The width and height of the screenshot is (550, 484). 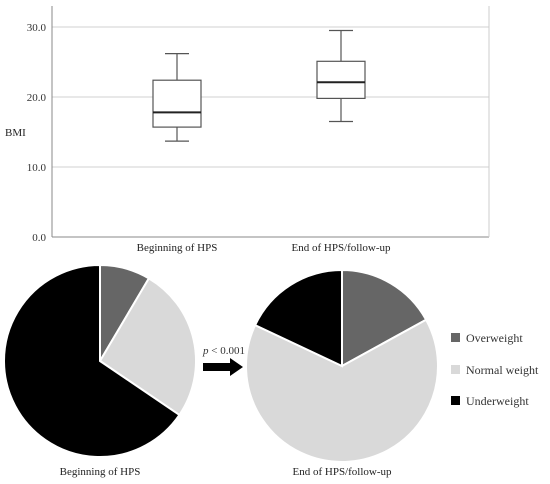 I want to click on legend-label: Overweight, so click(x=494, y=338).